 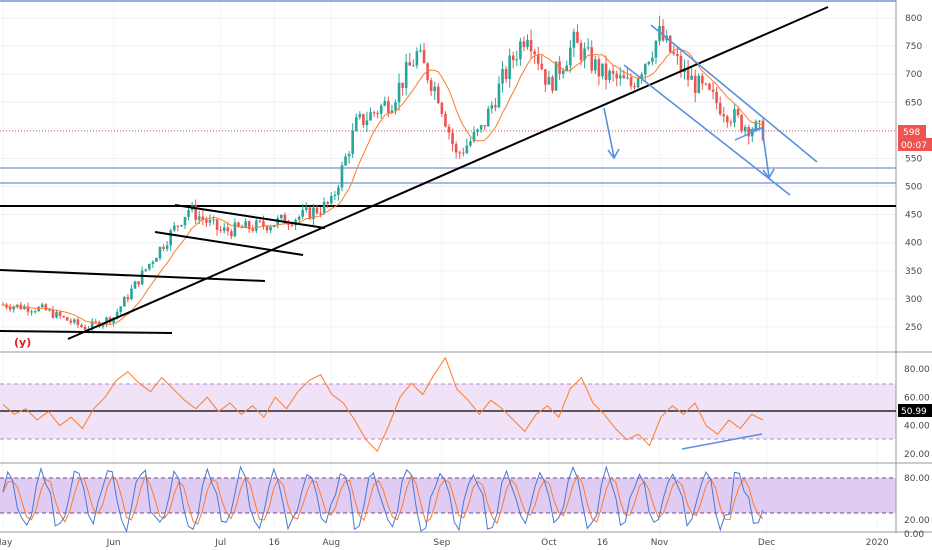 I want to click on time-tick-label: Oct, so click(x=549, y=543).